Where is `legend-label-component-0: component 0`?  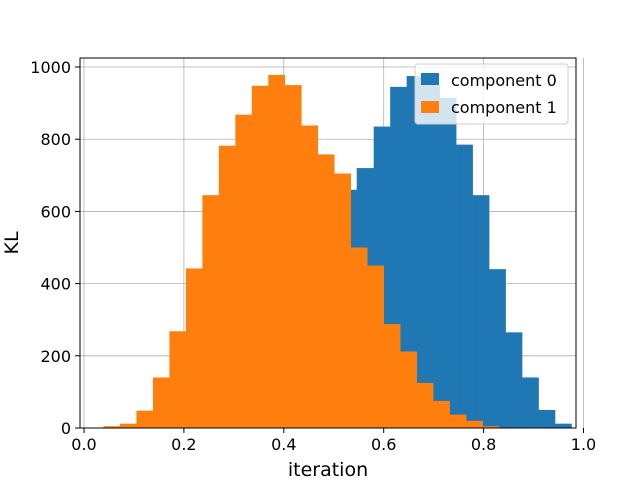
legend-label-component-0: component 0 is located at coordinates (504, 80).